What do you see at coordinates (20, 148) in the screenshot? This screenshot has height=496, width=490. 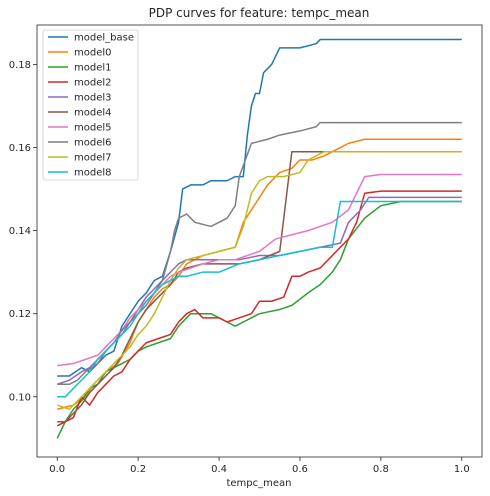 I see `y-tick-label: 0.16` at bounding box center [20, 148].